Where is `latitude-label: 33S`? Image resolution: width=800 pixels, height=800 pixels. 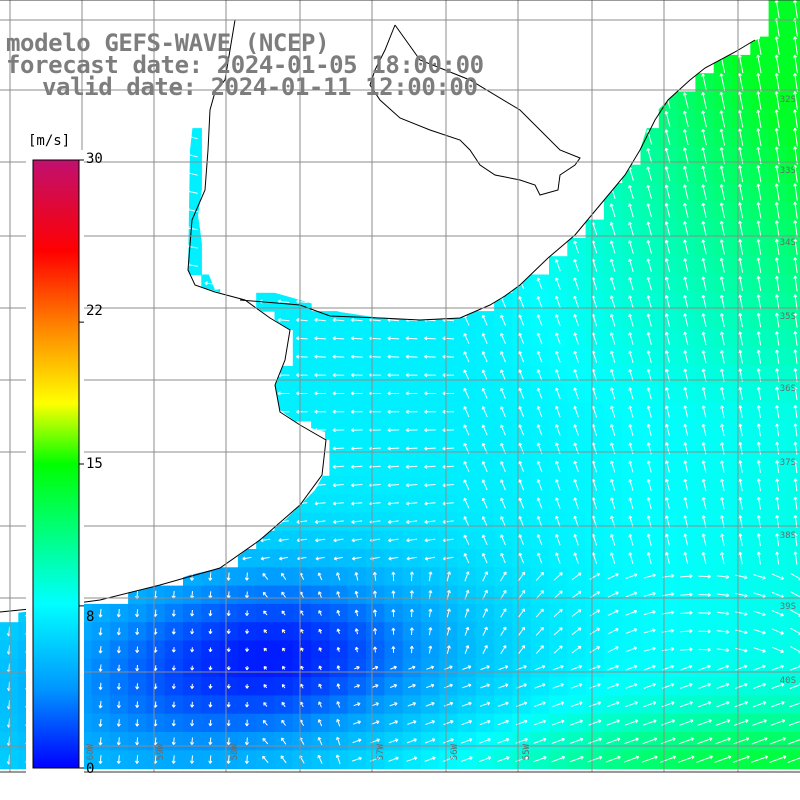 latitude-label: 33S is located at coordinates (787, 171).